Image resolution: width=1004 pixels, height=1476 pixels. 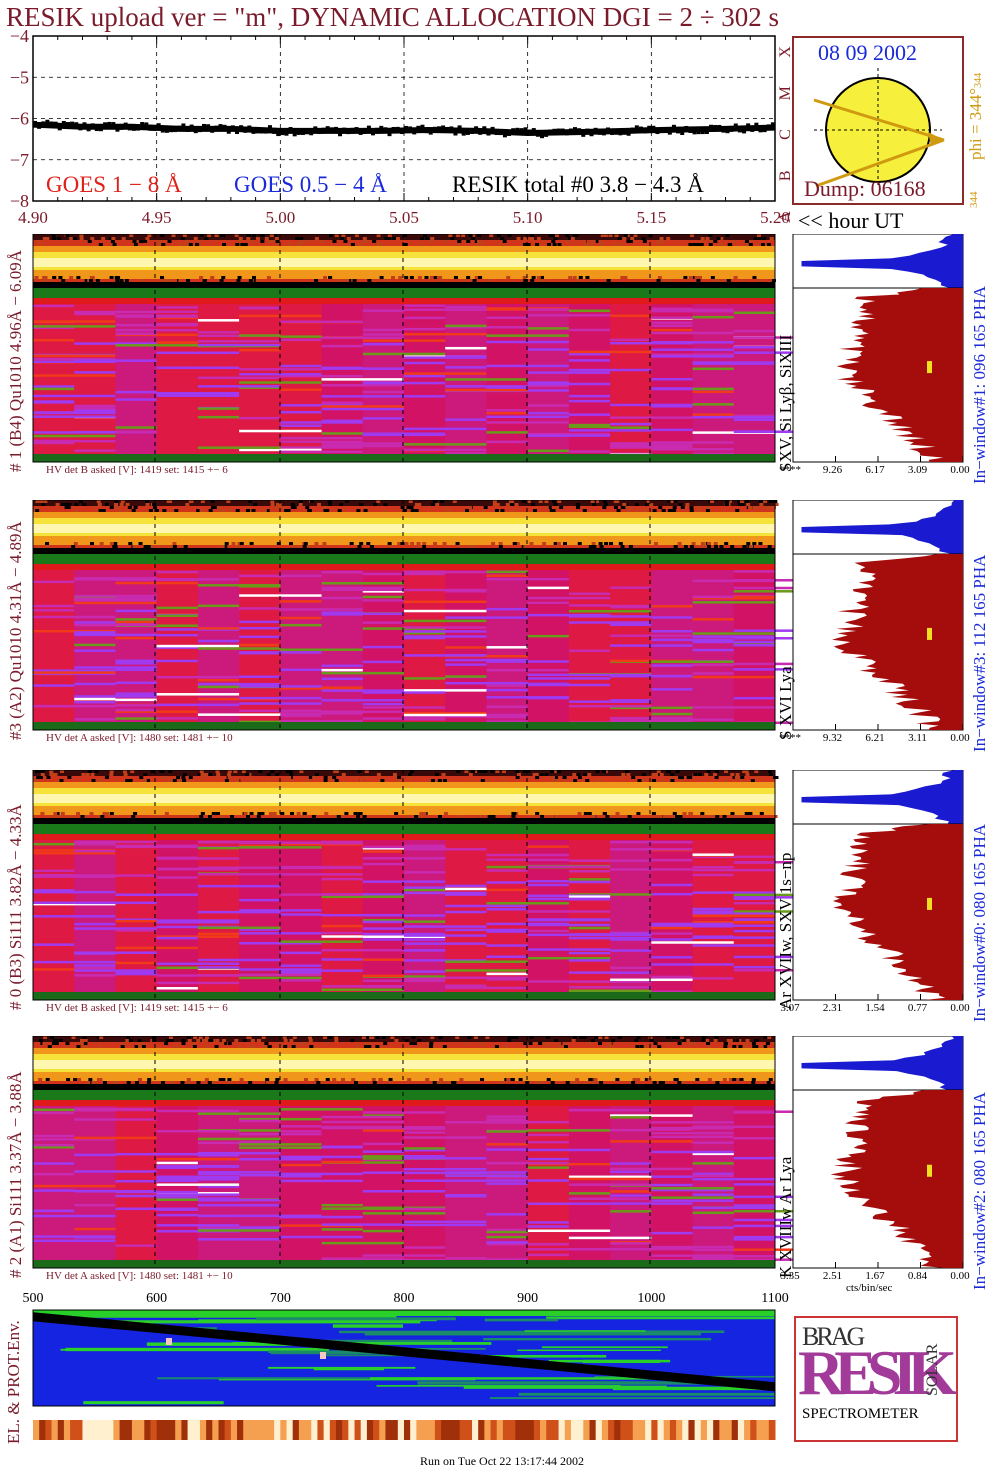 What do you see at coordinates (790, 1276) in the screenshot?
I see `pha-xtick-label: 3.35` at bounding box center [790, 1276].